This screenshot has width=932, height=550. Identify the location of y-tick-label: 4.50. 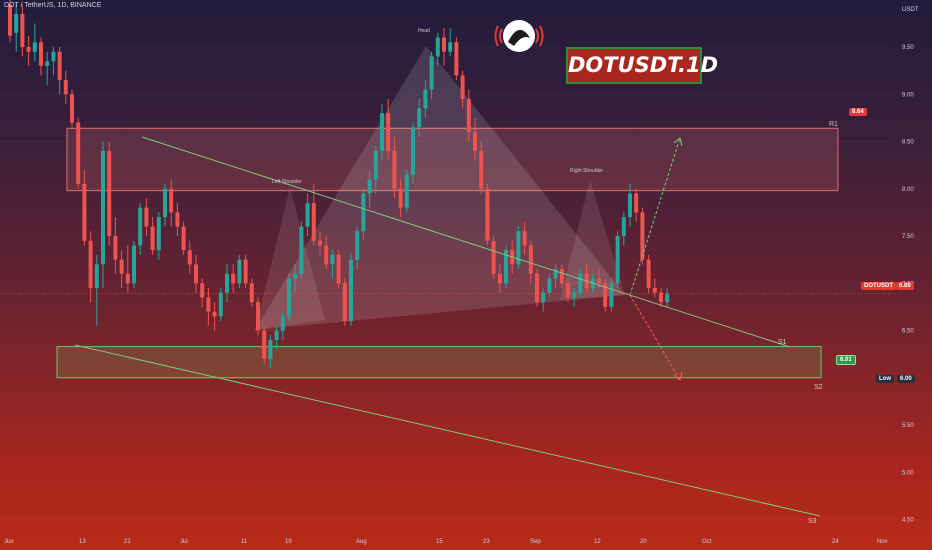
(908, 521).